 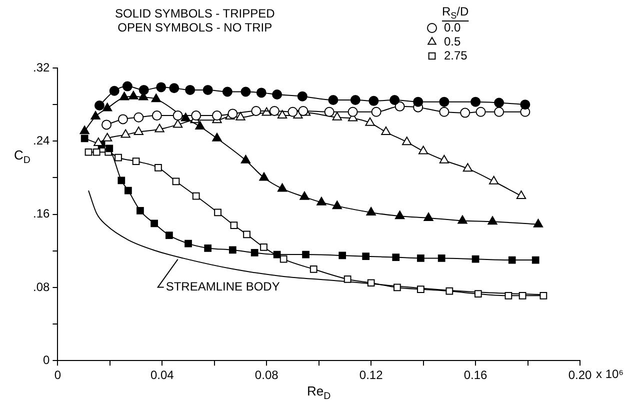 What do you see at coordinates (41, 67) in the screenshot?
I see `y-tick-label: .32` at bounding box center [41, 67].